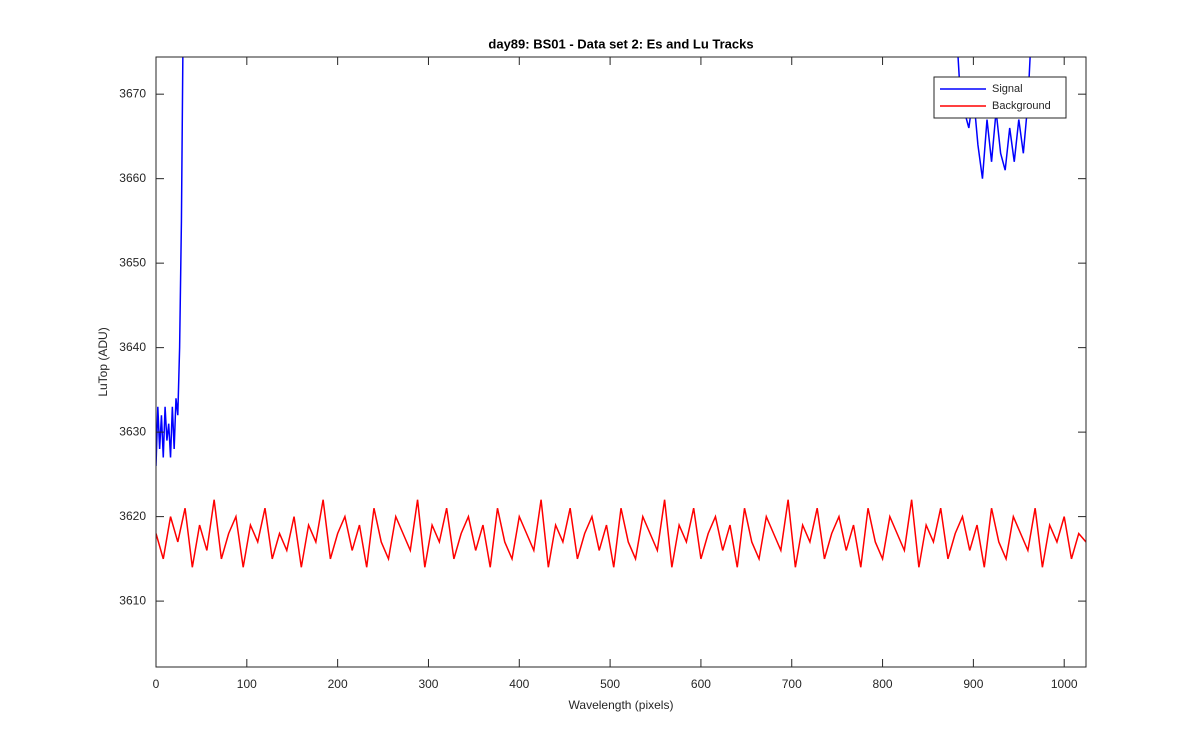  Describe the element at coordinates (247, 684) in the screenshot. I see `x-tick-label: 100` at that location.